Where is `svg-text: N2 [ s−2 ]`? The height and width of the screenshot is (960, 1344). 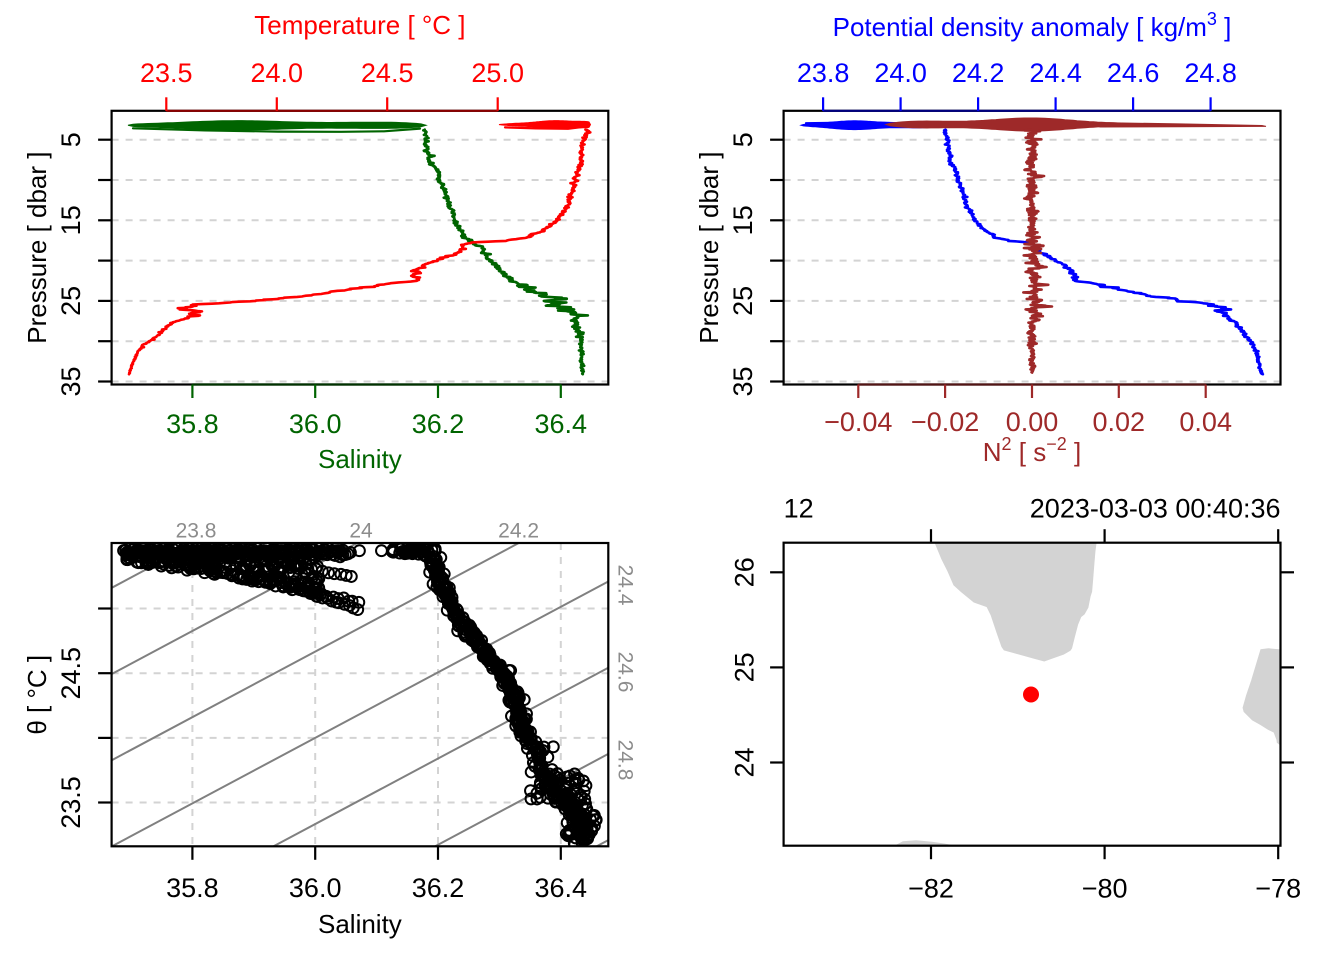
svg-text: N2 [ s−2 ] is located at coordinates (1032, 450).